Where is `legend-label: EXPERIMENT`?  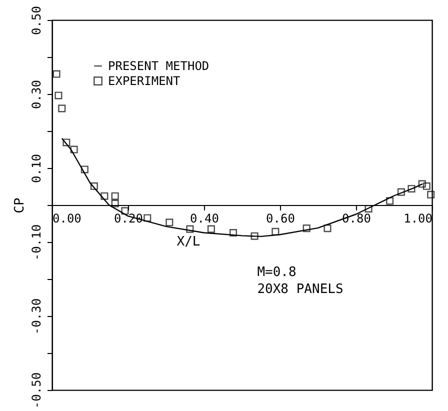
legend-label: EXPERIMENT is located at coordinates (144, 81).